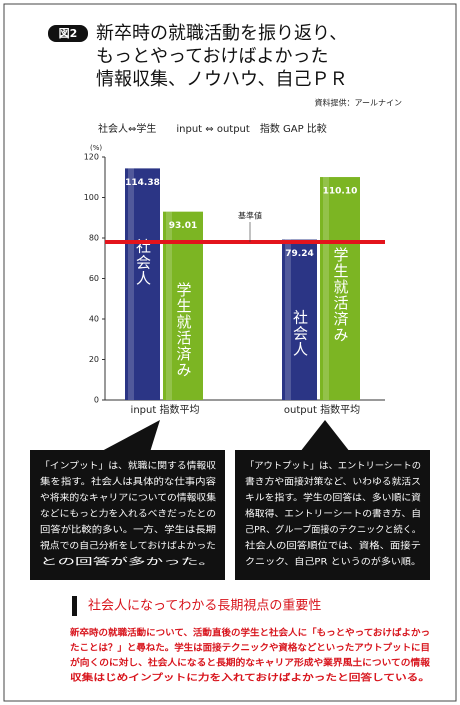 Image resolution: width=460 pixels, height=705 pixels. I want to click on y-tick-label: 60, so click(94, 278).